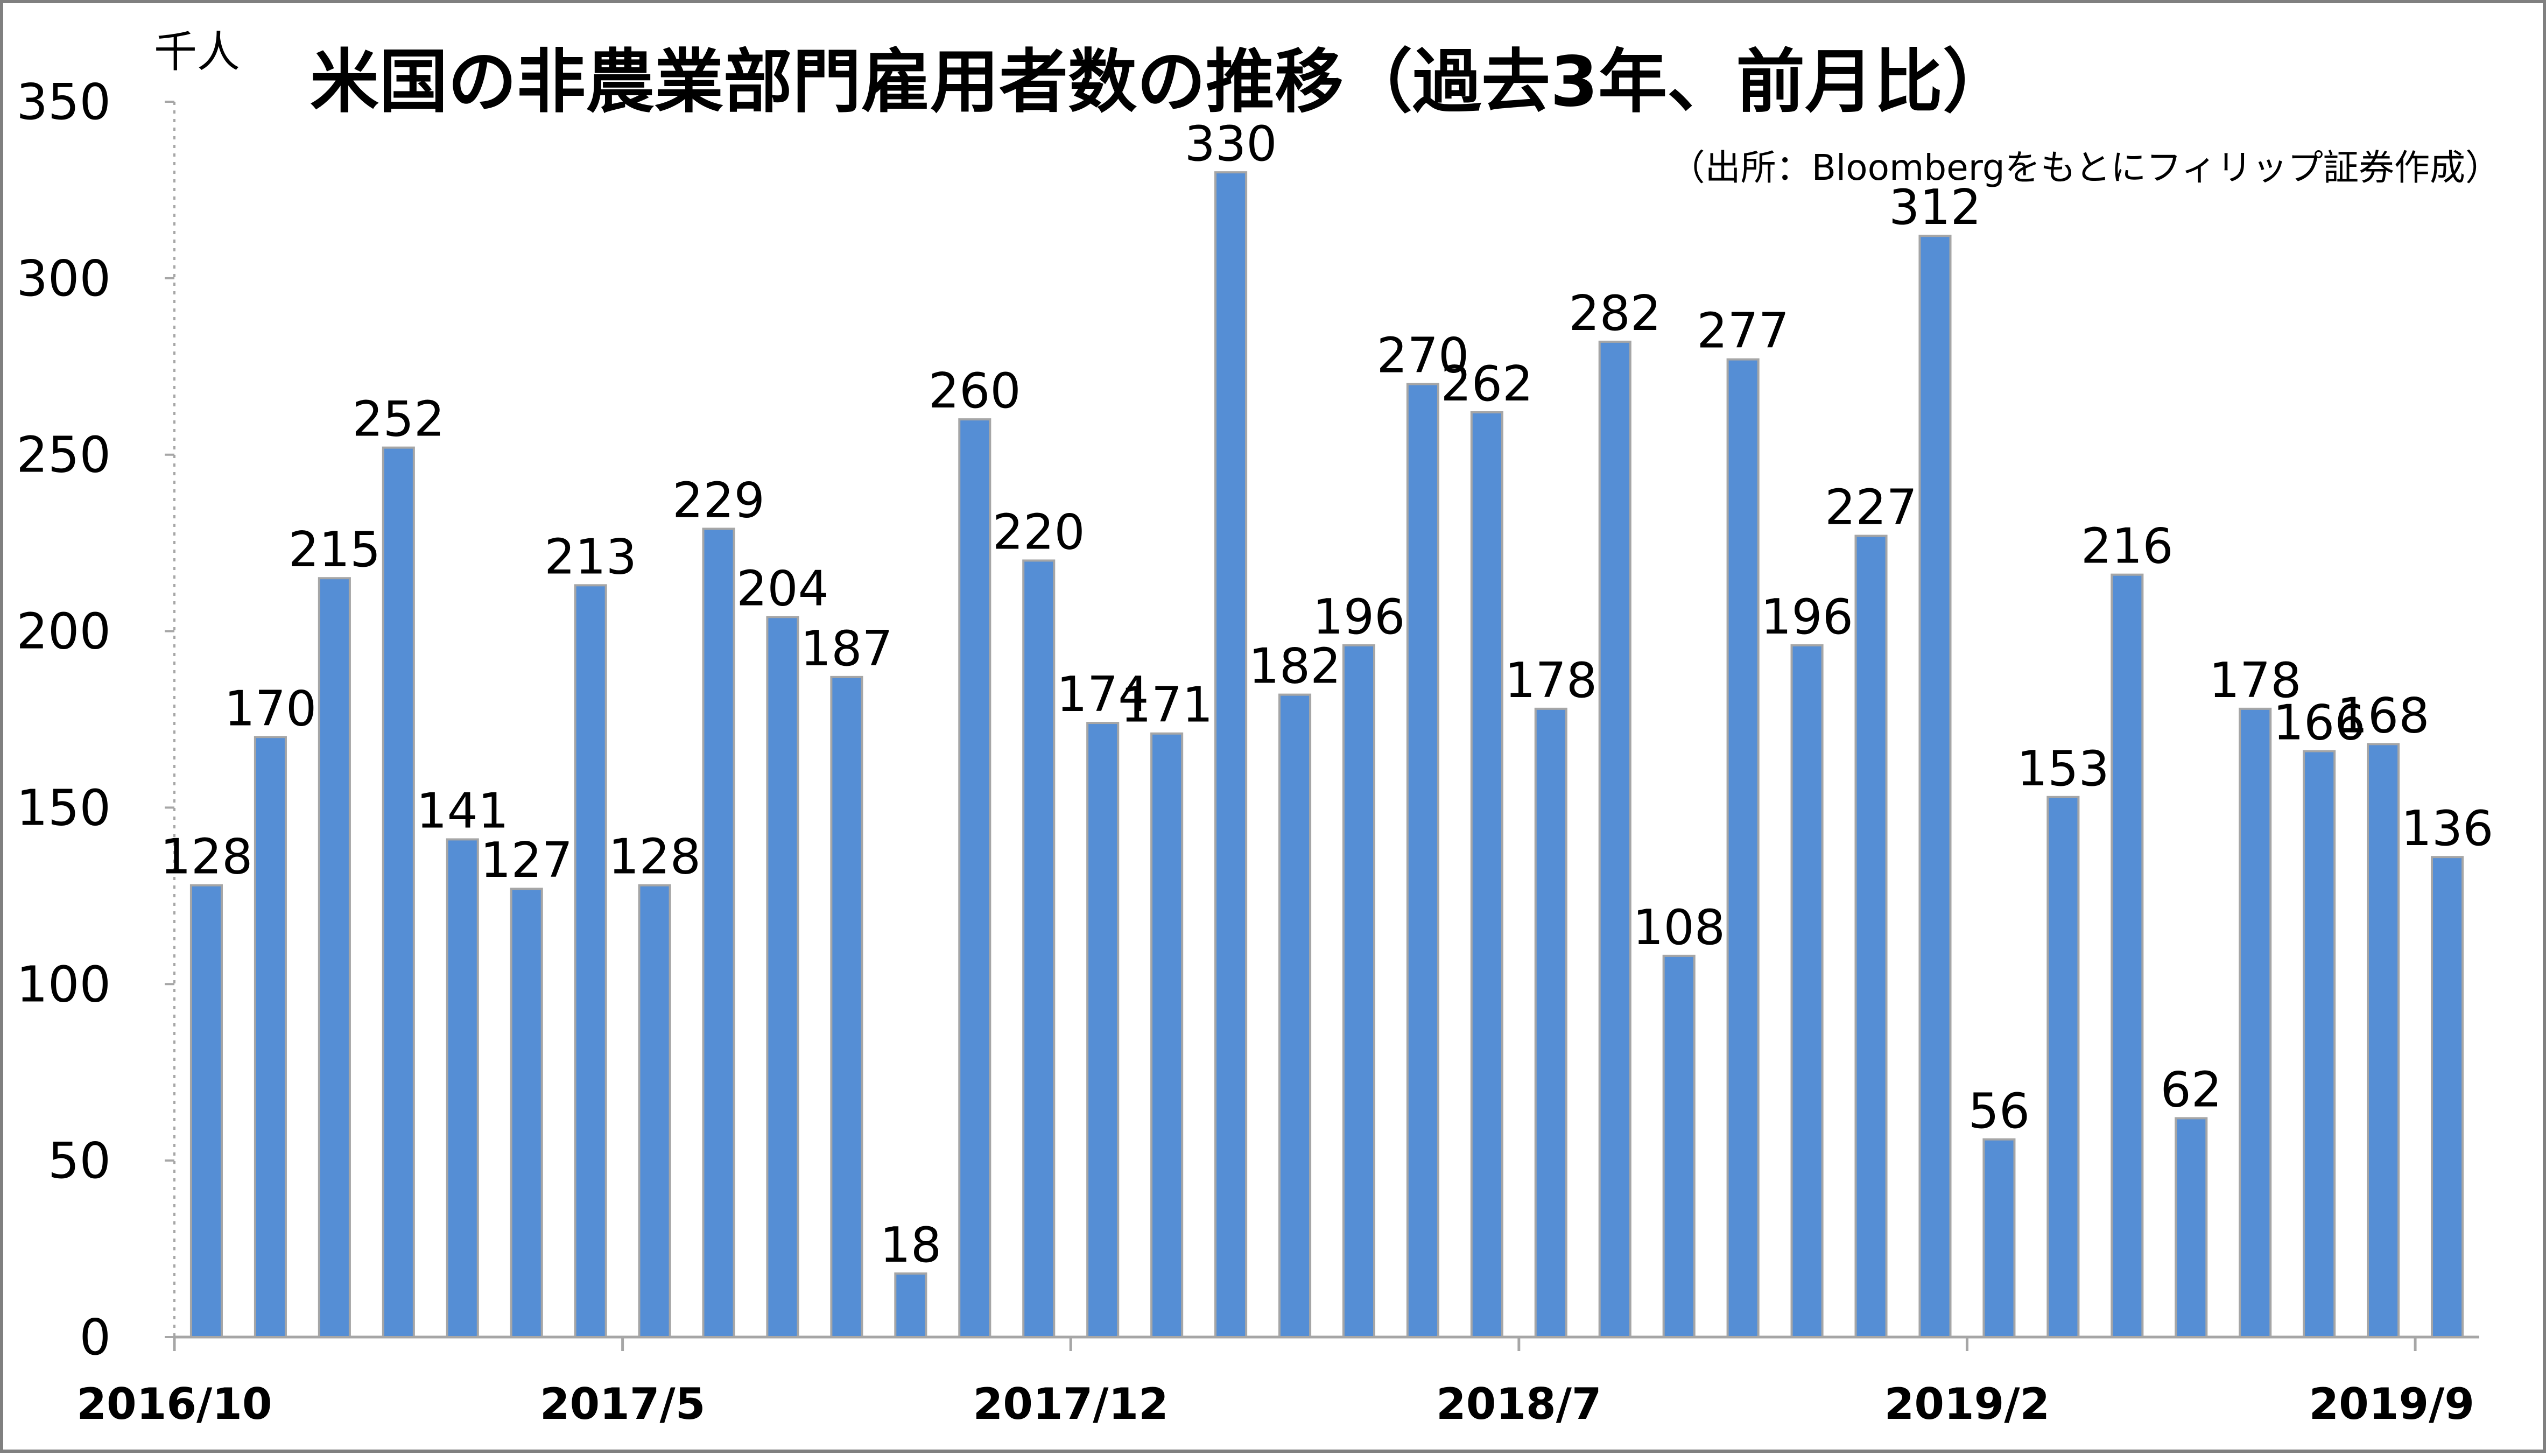  What do you see at coordinates (1615, 313) in the screenshot?
I see `value-label-2018-8: 282` at bounding box center [1615, 313].